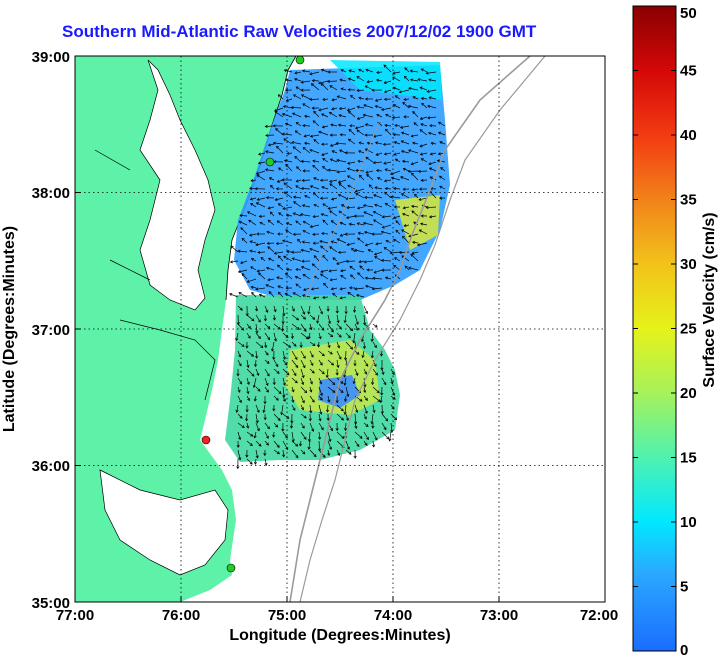 Image resolution: width=724 pixels, height=659 pixels. Describe the element at coordinates (688, 329) in the screenshot. I see `colorbar-tick-label: 25` at that location.